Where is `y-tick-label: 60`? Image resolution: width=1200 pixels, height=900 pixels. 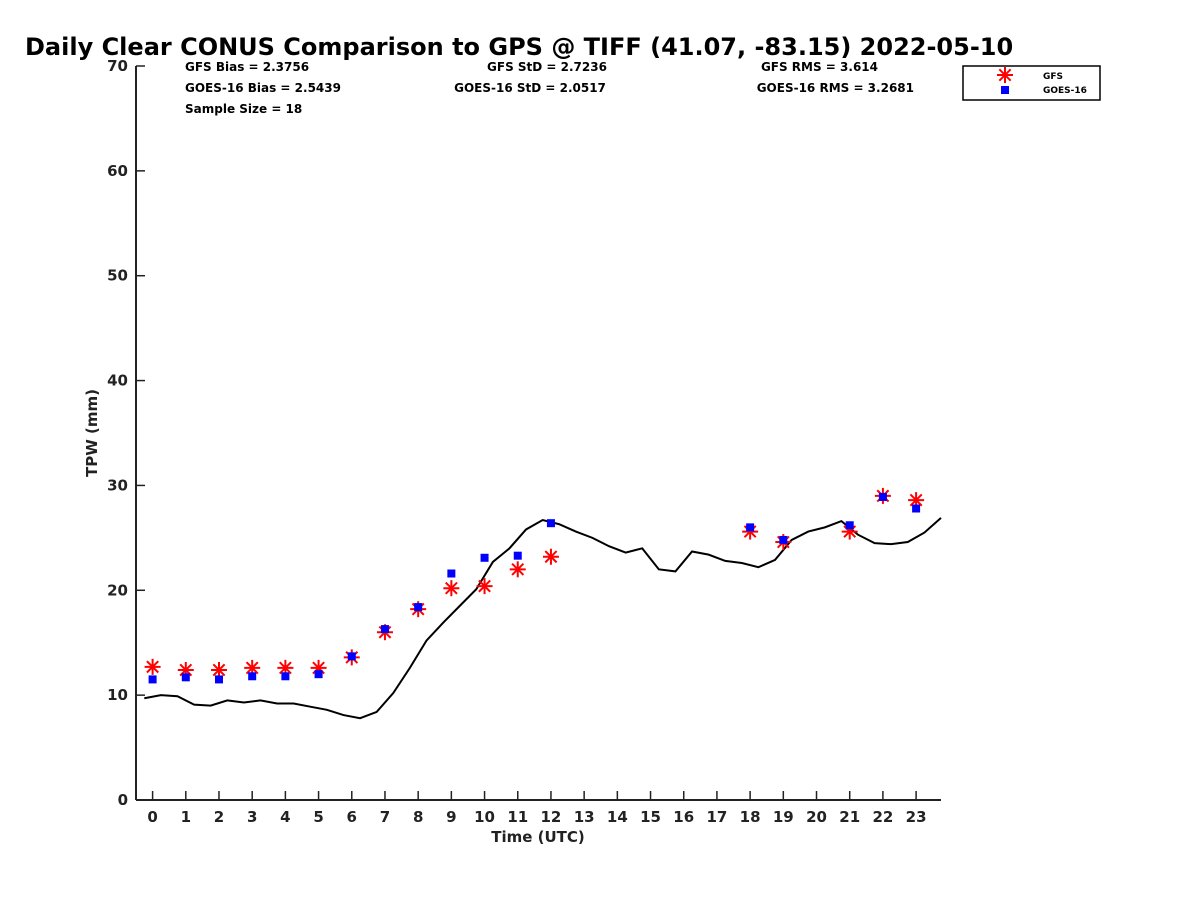 y-tick-label: 60 is located at coordinates (117, 171).